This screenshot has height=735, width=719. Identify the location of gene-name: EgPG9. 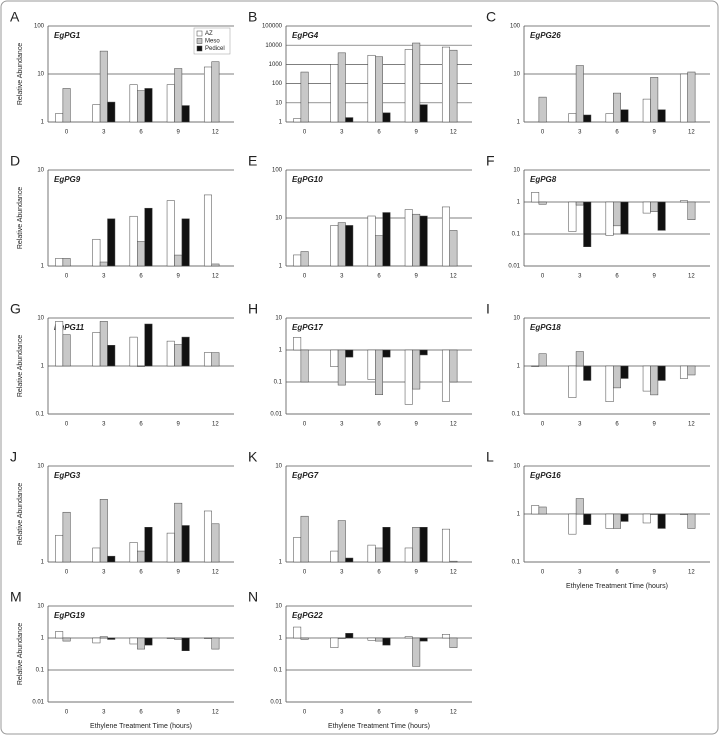
(67, 179).